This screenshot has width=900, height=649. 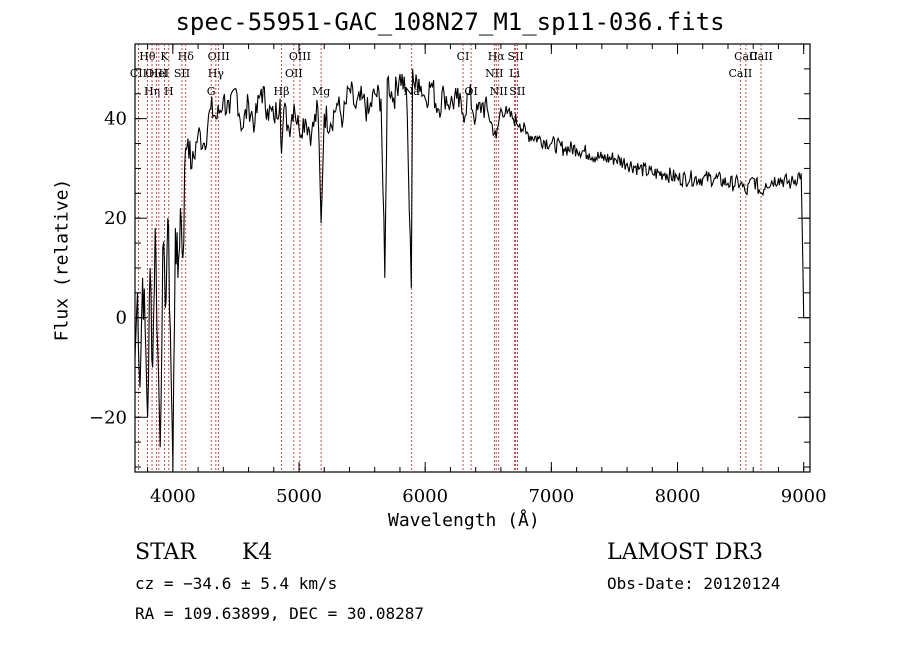 What do you see at coordinates (159, 73) in the screenshot?
I see `marker-label: HeI` at bounding box center [159, 73].